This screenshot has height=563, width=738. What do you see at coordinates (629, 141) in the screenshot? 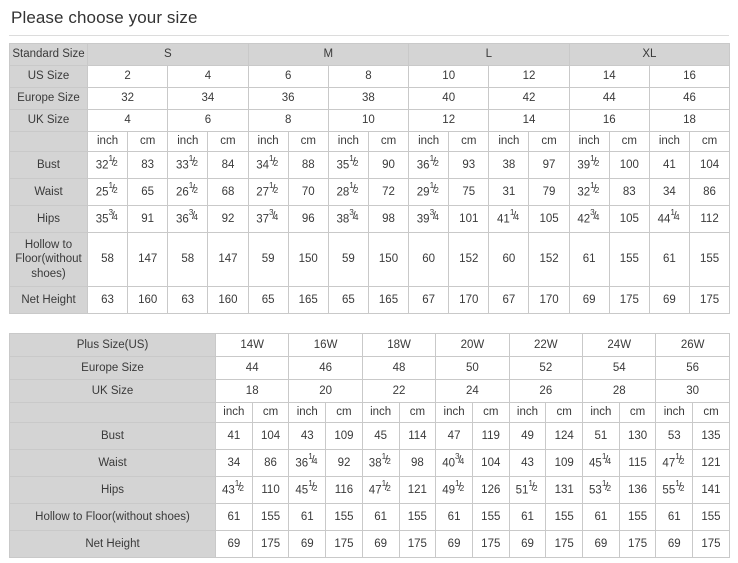
I see `unit-cm-6: cm` at bounding box center [629, 141].